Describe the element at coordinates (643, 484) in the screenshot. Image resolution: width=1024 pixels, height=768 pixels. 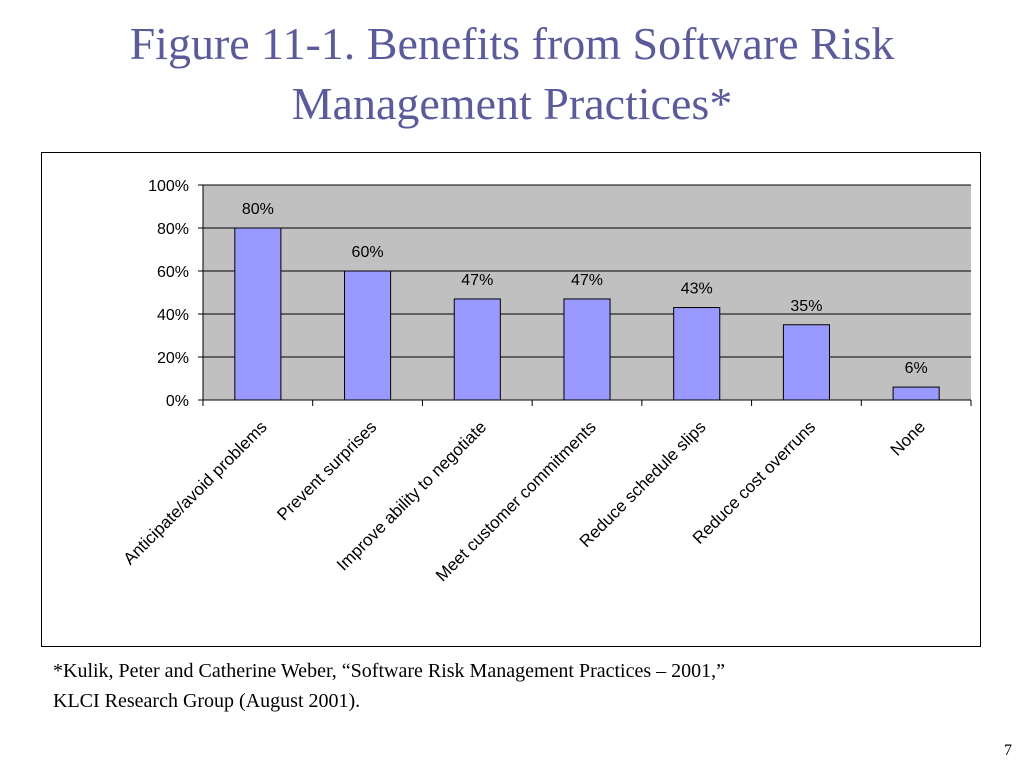
I see `x-category-label: Reduce schedule slips` at that location.